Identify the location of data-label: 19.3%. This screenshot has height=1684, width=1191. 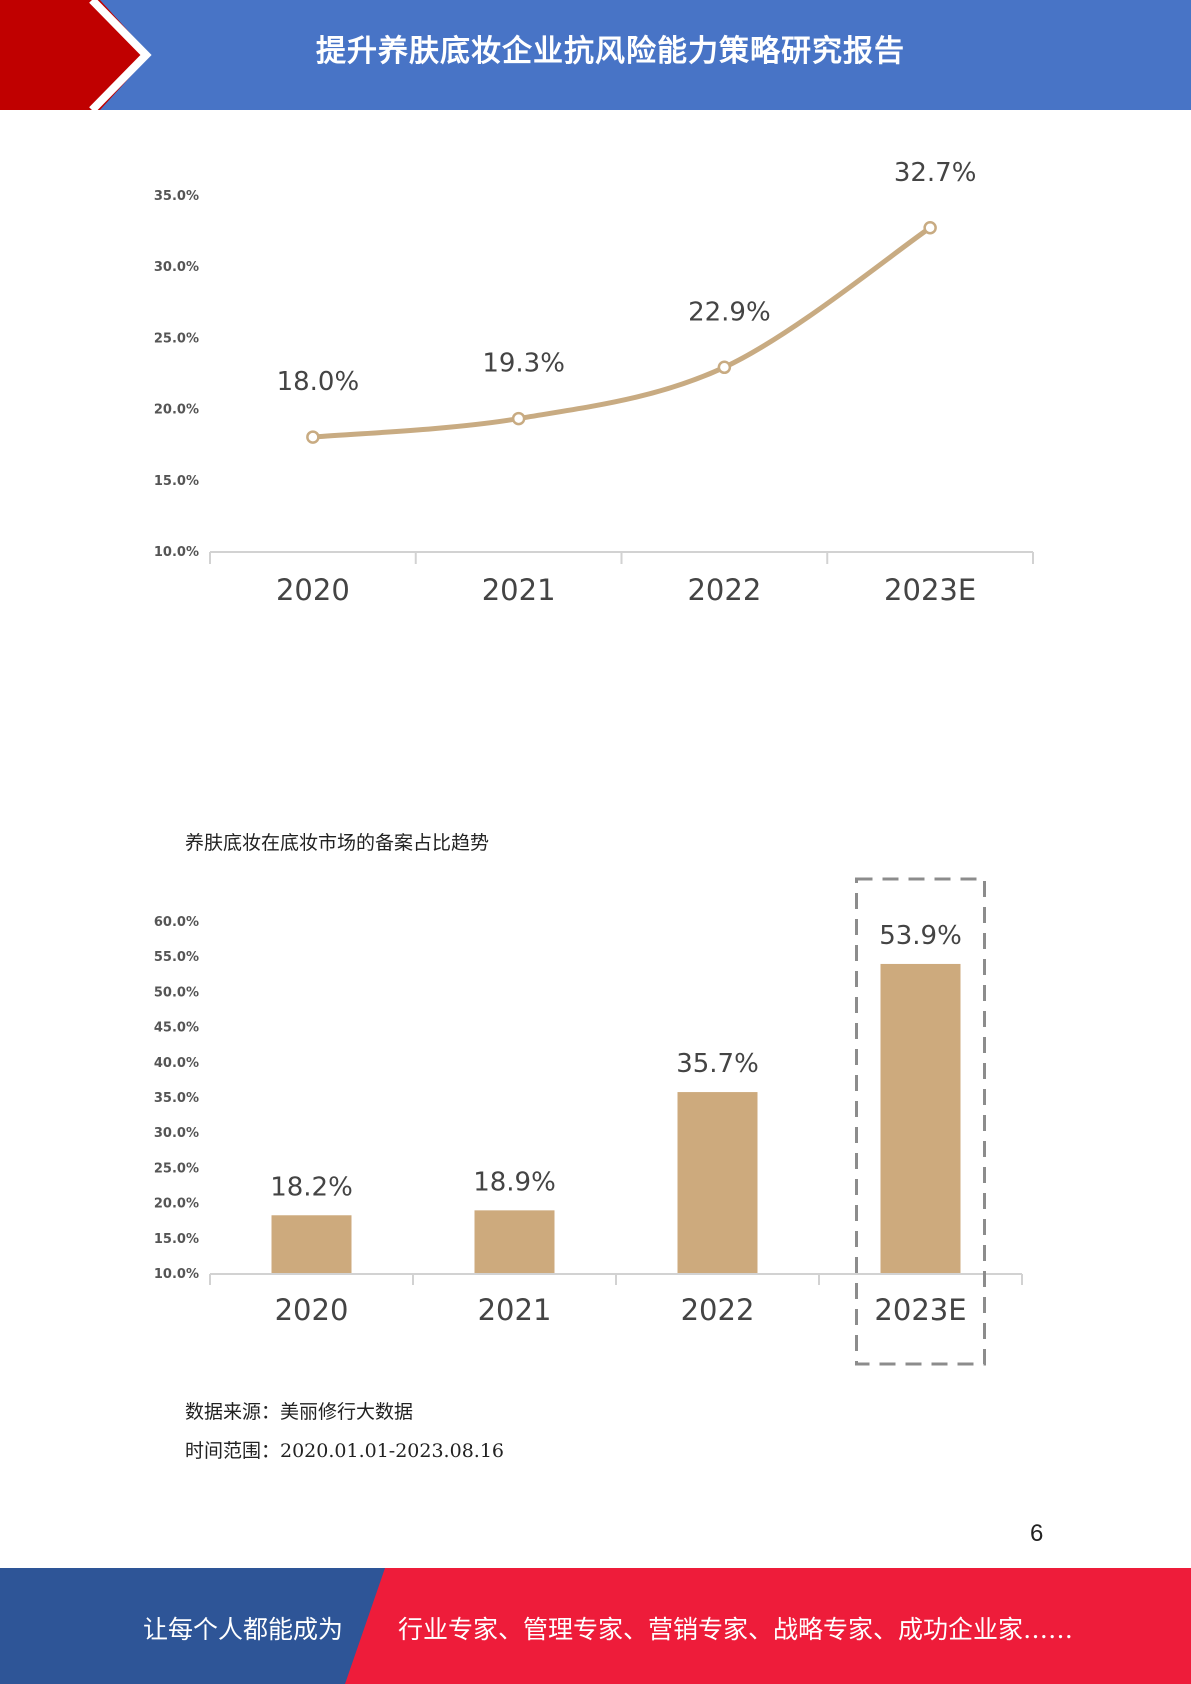
(523, 364).